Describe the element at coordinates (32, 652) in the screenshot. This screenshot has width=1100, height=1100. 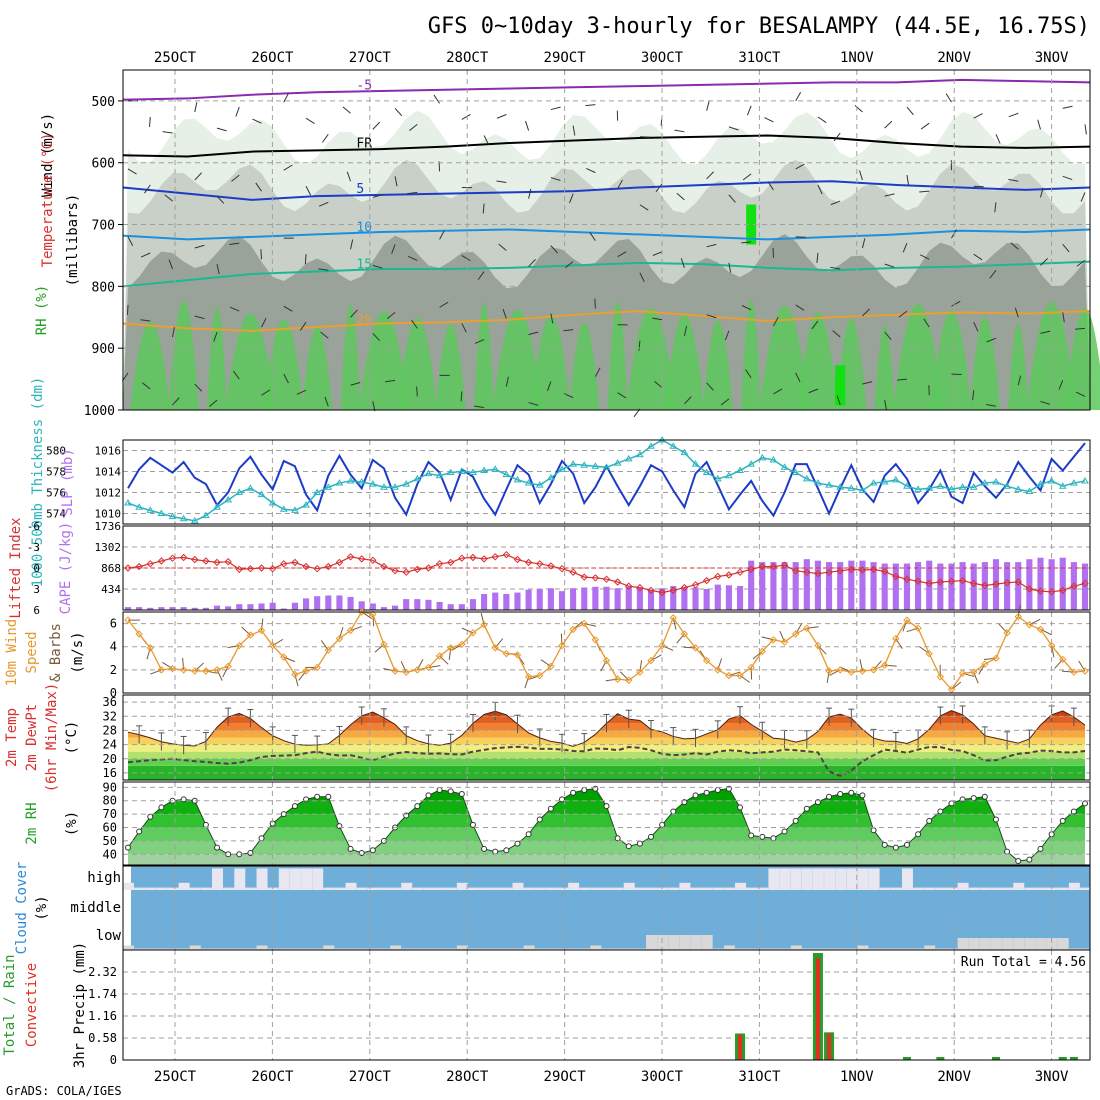
I see `panel-axis-label: Speed` at that location.